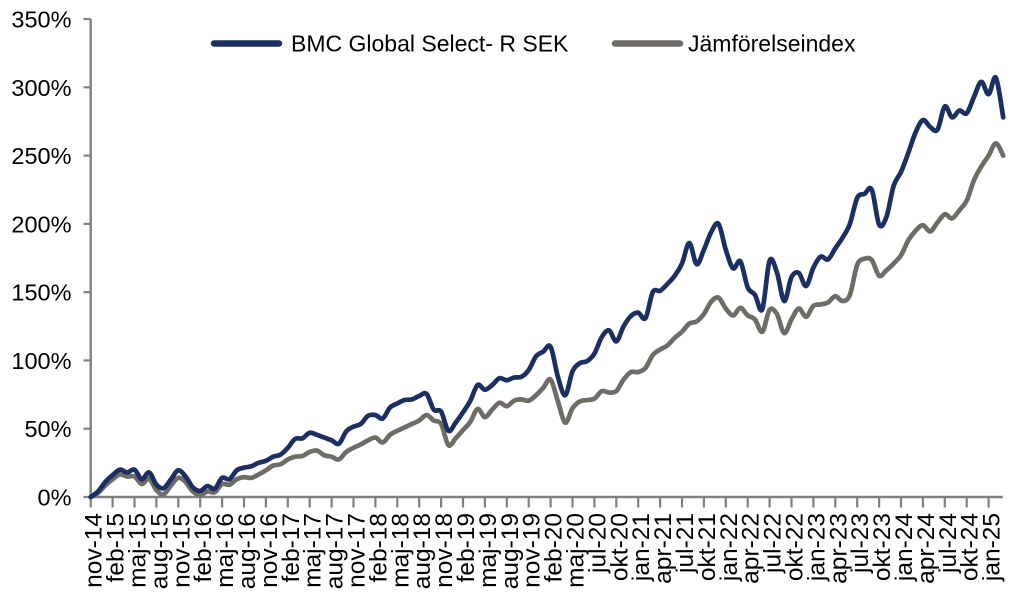 The height and width of the screenshot is (596, 1026). I want to click on x-axis-label: maj-15, so click(138, 550).